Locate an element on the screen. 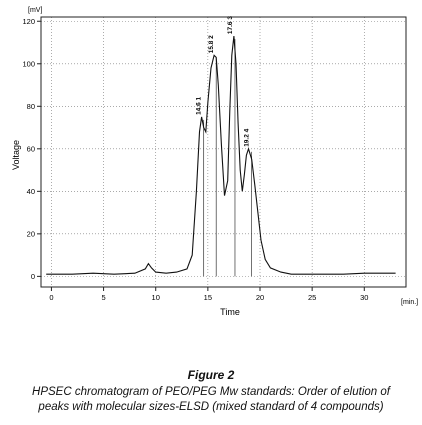 This screenshot has height=425, width=422. figure-title: Figure 2 is located at coordinates (211, 375).